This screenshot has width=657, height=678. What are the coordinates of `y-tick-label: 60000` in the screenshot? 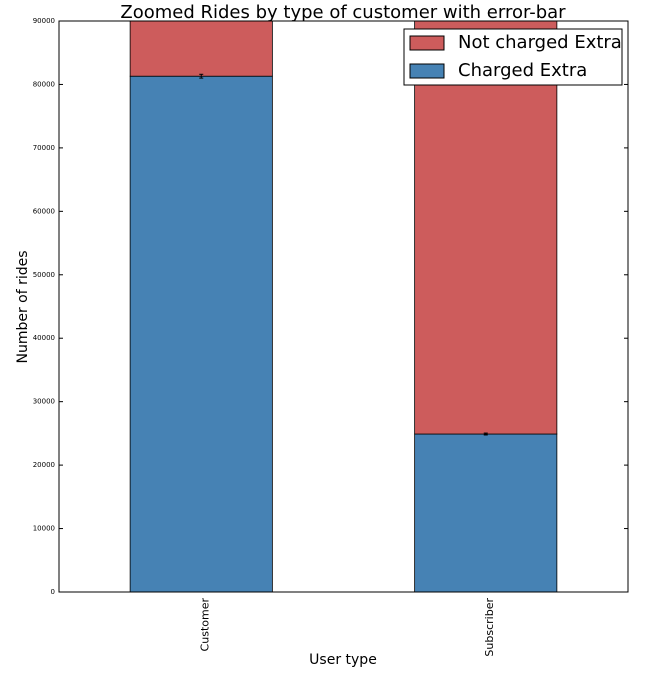 It's located at (44, 211).